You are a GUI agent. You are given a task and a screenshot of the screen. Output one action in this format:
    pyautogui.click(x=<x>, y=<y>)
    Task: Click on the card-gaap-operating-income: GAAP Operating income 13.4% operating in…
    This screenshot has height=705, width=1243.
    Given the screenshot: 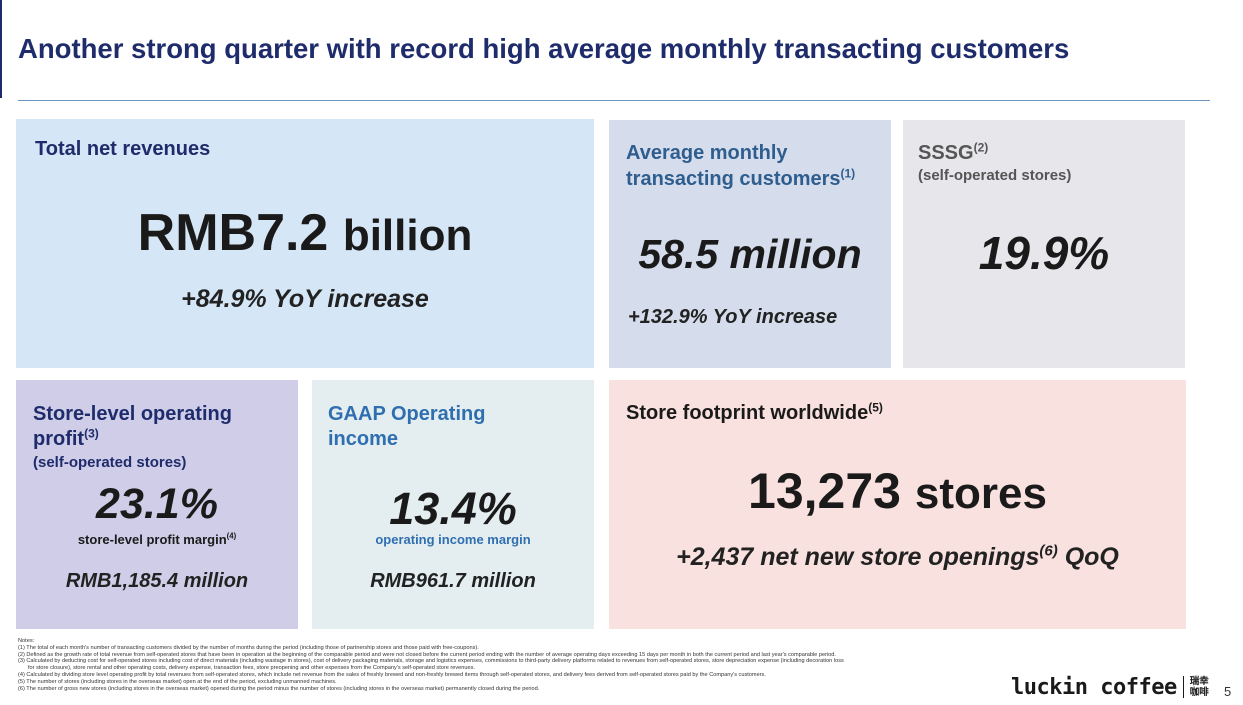 What is the action you would take?
    pyautogui.click(x=453, y=504)
    